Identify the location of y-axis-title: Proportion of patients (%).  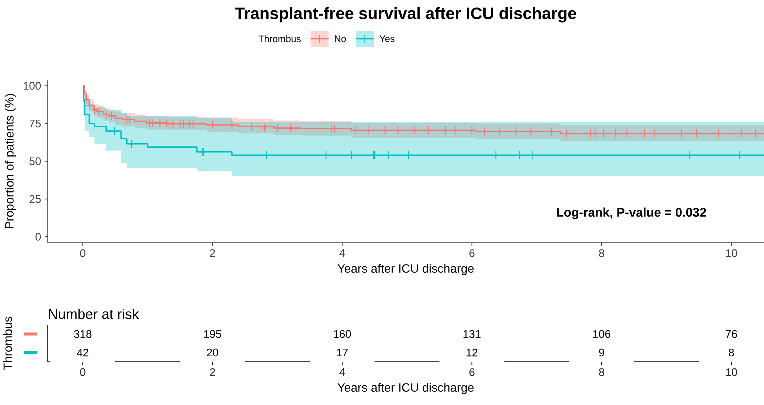
(10, 161).